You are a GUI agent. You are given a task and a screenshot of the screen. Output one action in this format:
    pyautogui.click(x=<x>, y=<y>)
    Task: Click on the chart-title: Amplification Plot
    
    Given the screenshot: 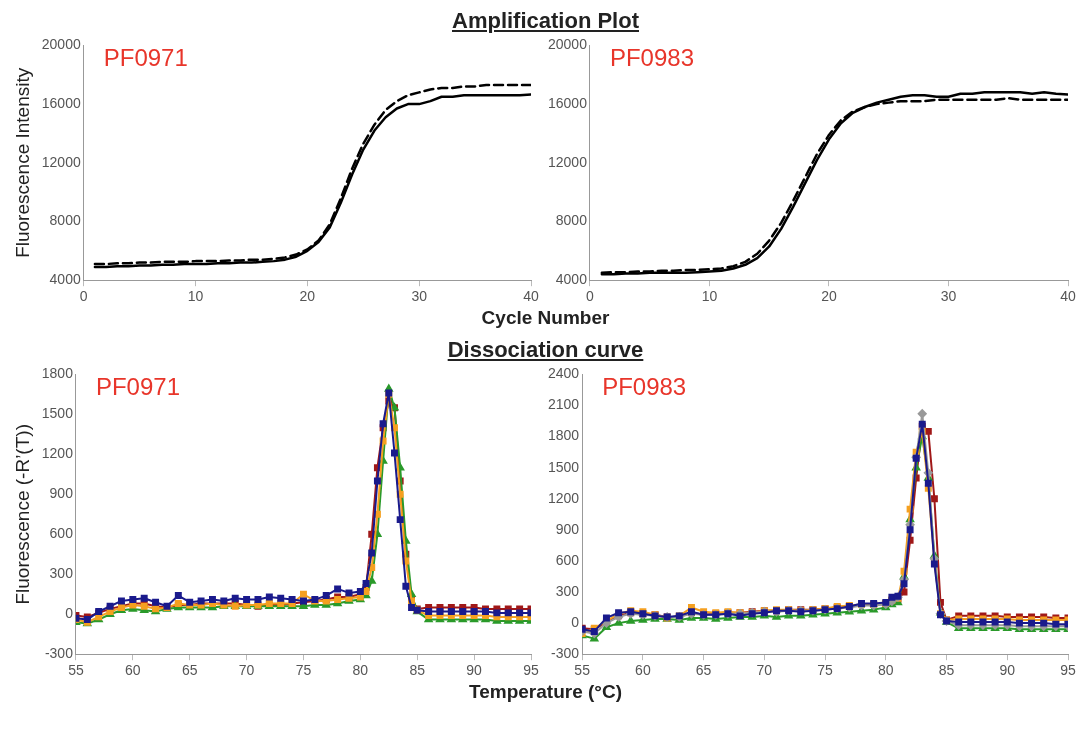 What is the action you would take?
    pyautogui.click(x=545, y=21)
    